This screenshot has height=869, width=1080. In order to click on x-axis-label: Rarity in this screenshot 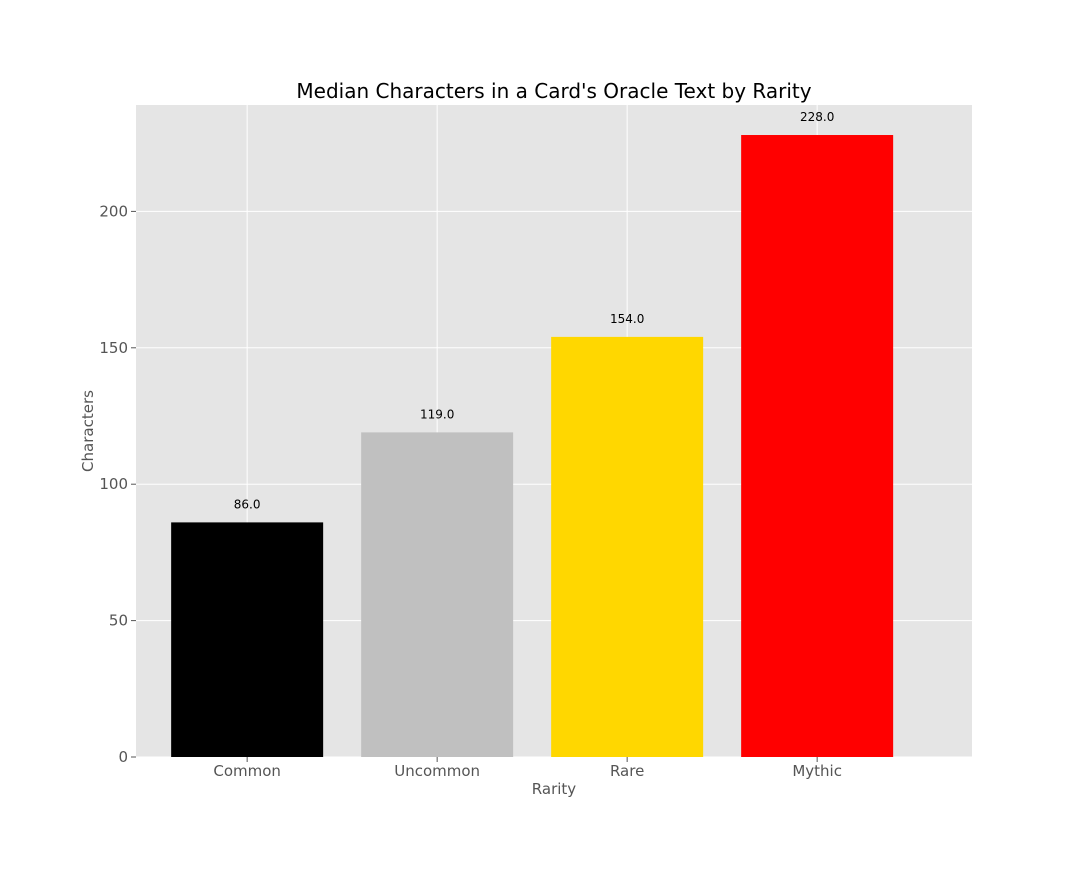, I will do `click(554, 789)`.